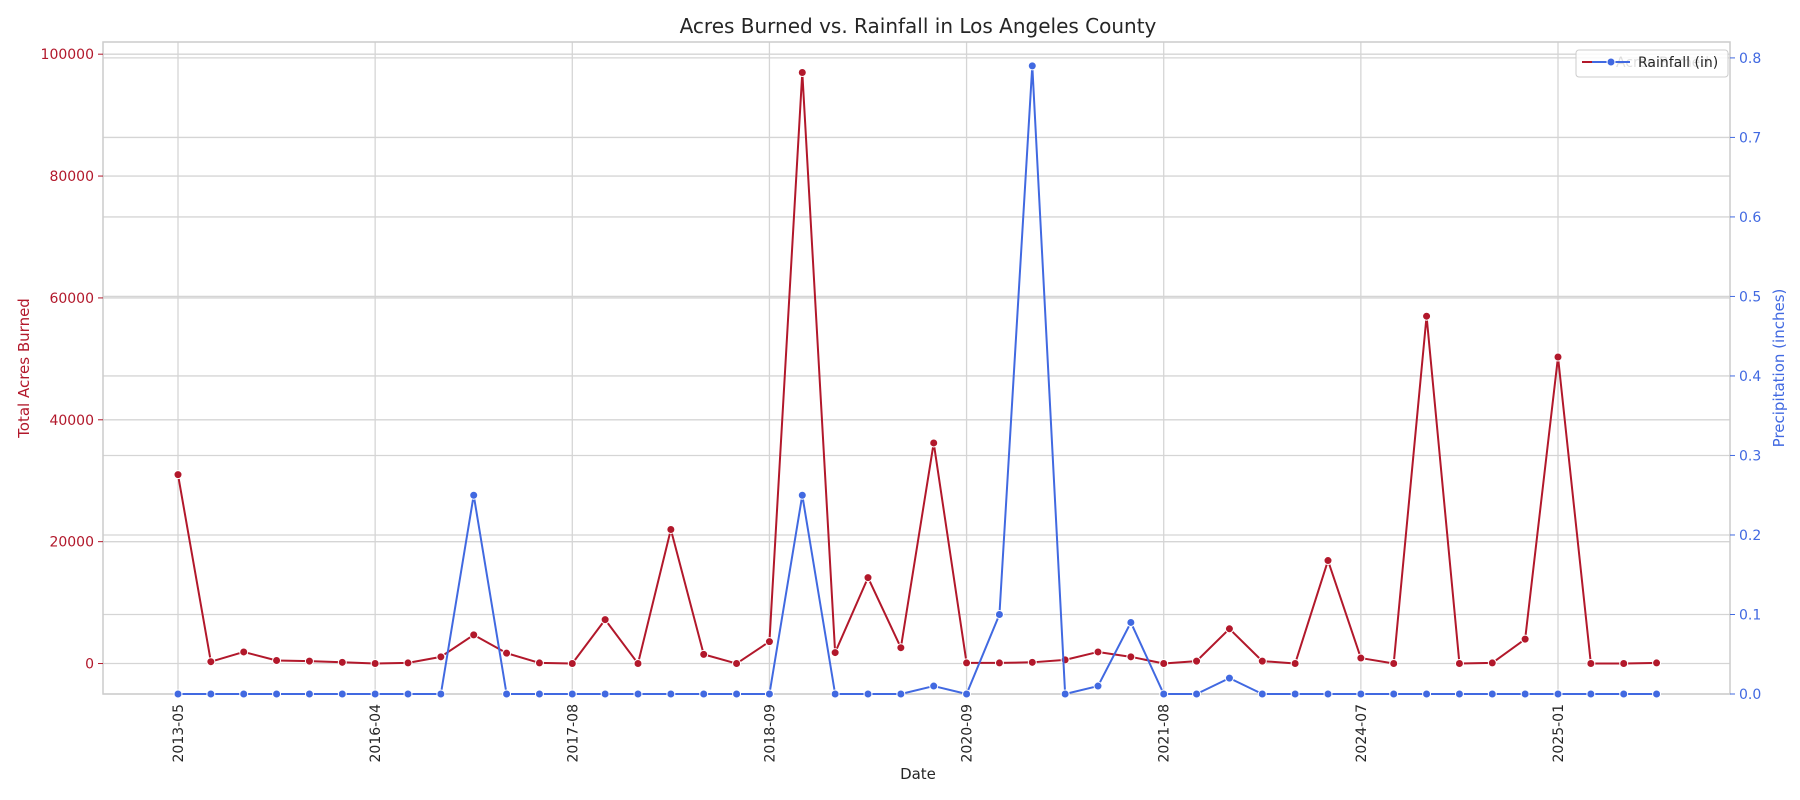 The height and width of the screenshot is (800, 1800). Describe the element at coordinates (1165, 733) in the screenshot. I see `x-tick-label-5: 2021-08` at that location.